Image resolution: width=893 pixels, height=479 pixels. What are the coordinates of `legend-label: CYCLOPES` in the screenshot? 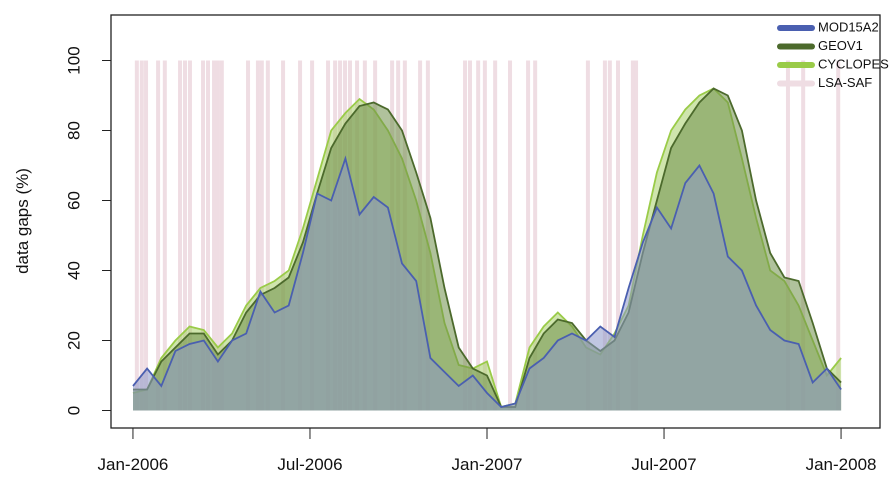 It's located at (853, 63).